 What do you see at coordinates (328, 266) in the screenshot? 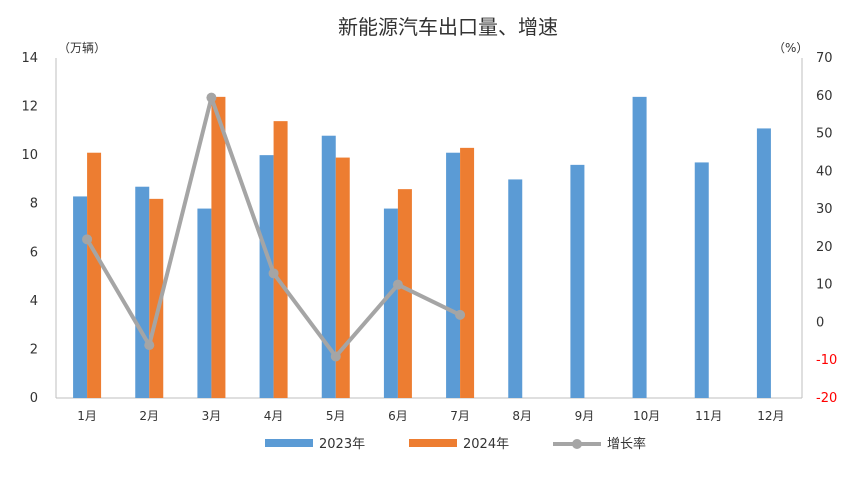
I see `bar-2023年-5月` at bounding box center [328, 266].